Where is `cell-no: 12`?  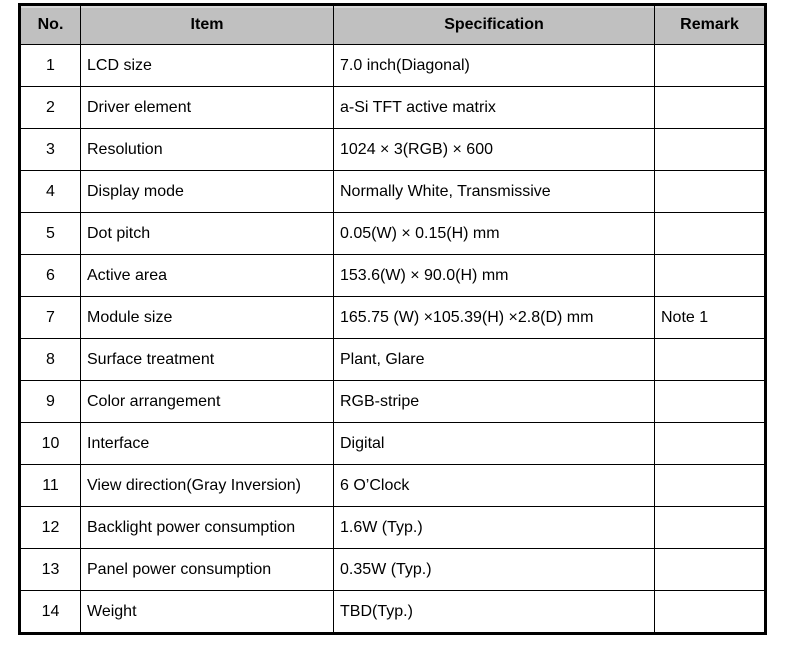
cell-no: 12 is located at coordinates (50, 527).